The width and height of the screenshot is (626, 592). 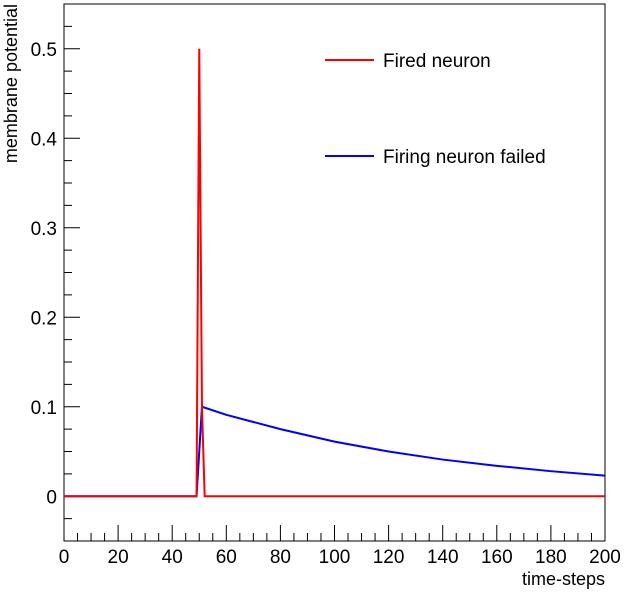 I want to click on y-axis-label: membrane potential, so click(x=11, y=83).